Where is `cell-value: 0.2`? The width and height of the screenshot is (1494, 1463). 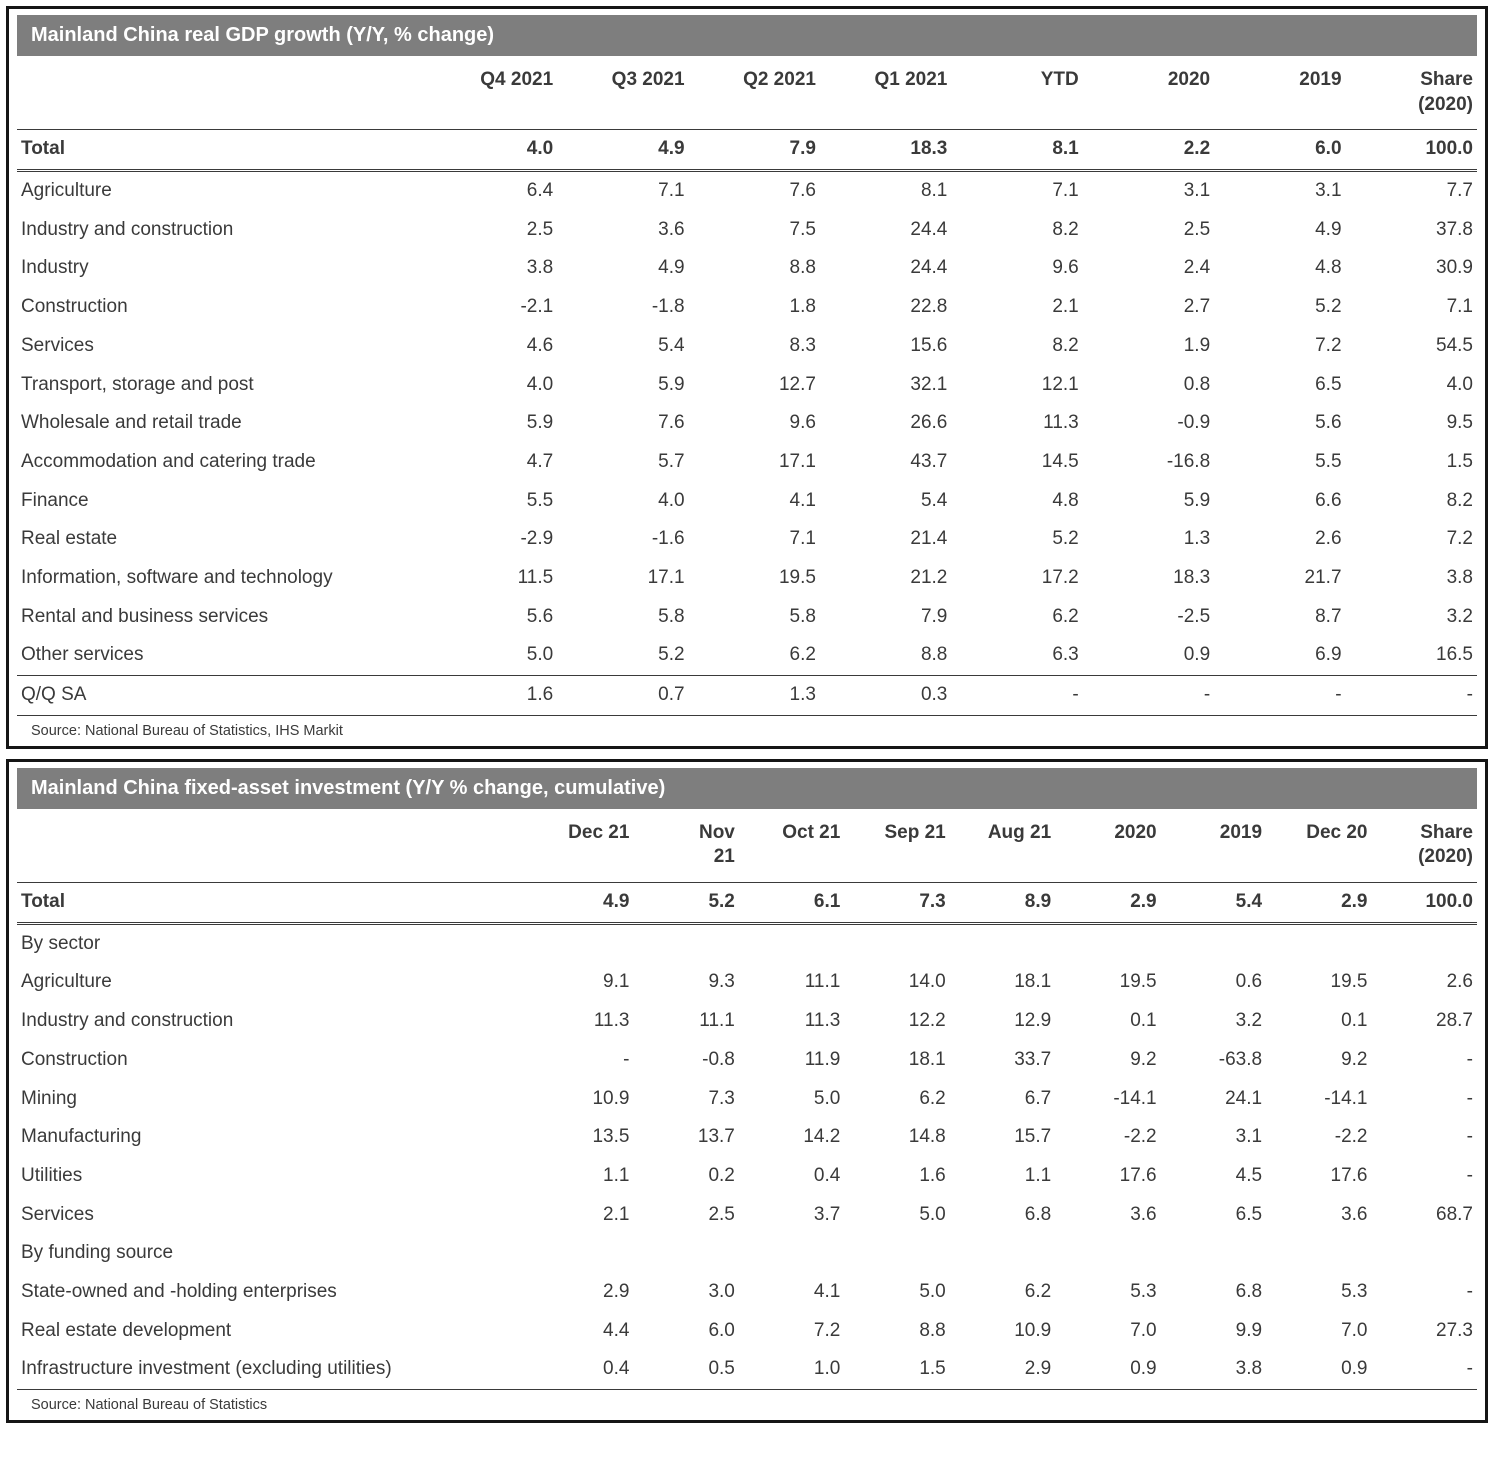 cell-value: 0.2 is located at coordinates (721, 1175).